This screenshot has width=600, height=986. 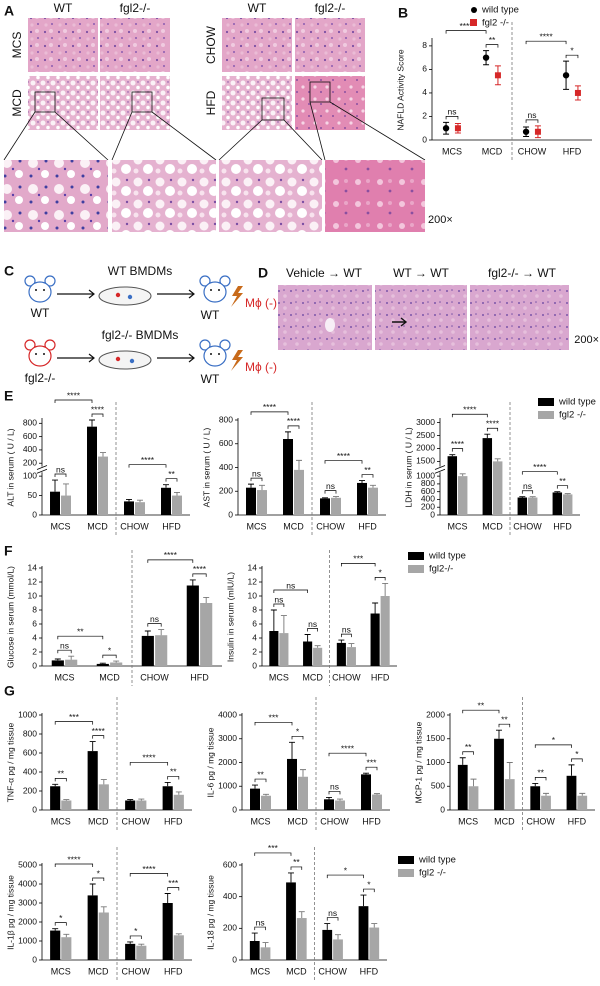 What do you see at coordinates (125, 296) in the screenshot?
I see `panel-c-g-ellipse` at bounding box center [125, 296].